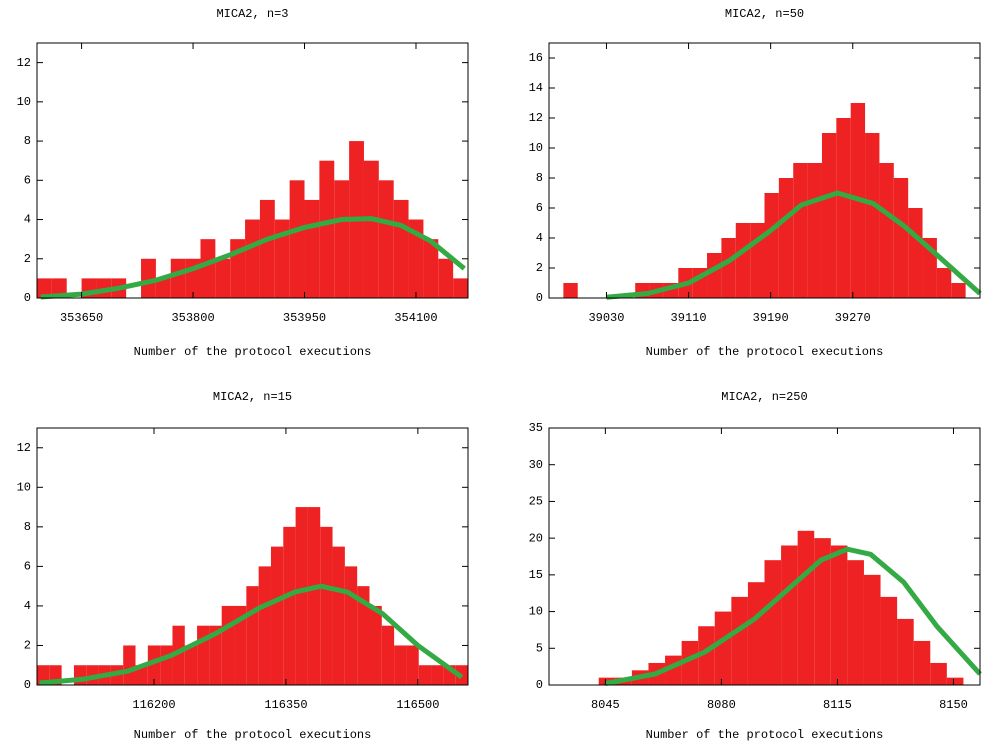 The height and width of the screenshot is (750, 982). I want to click on y-tick-label: 14, so click(536, 88).